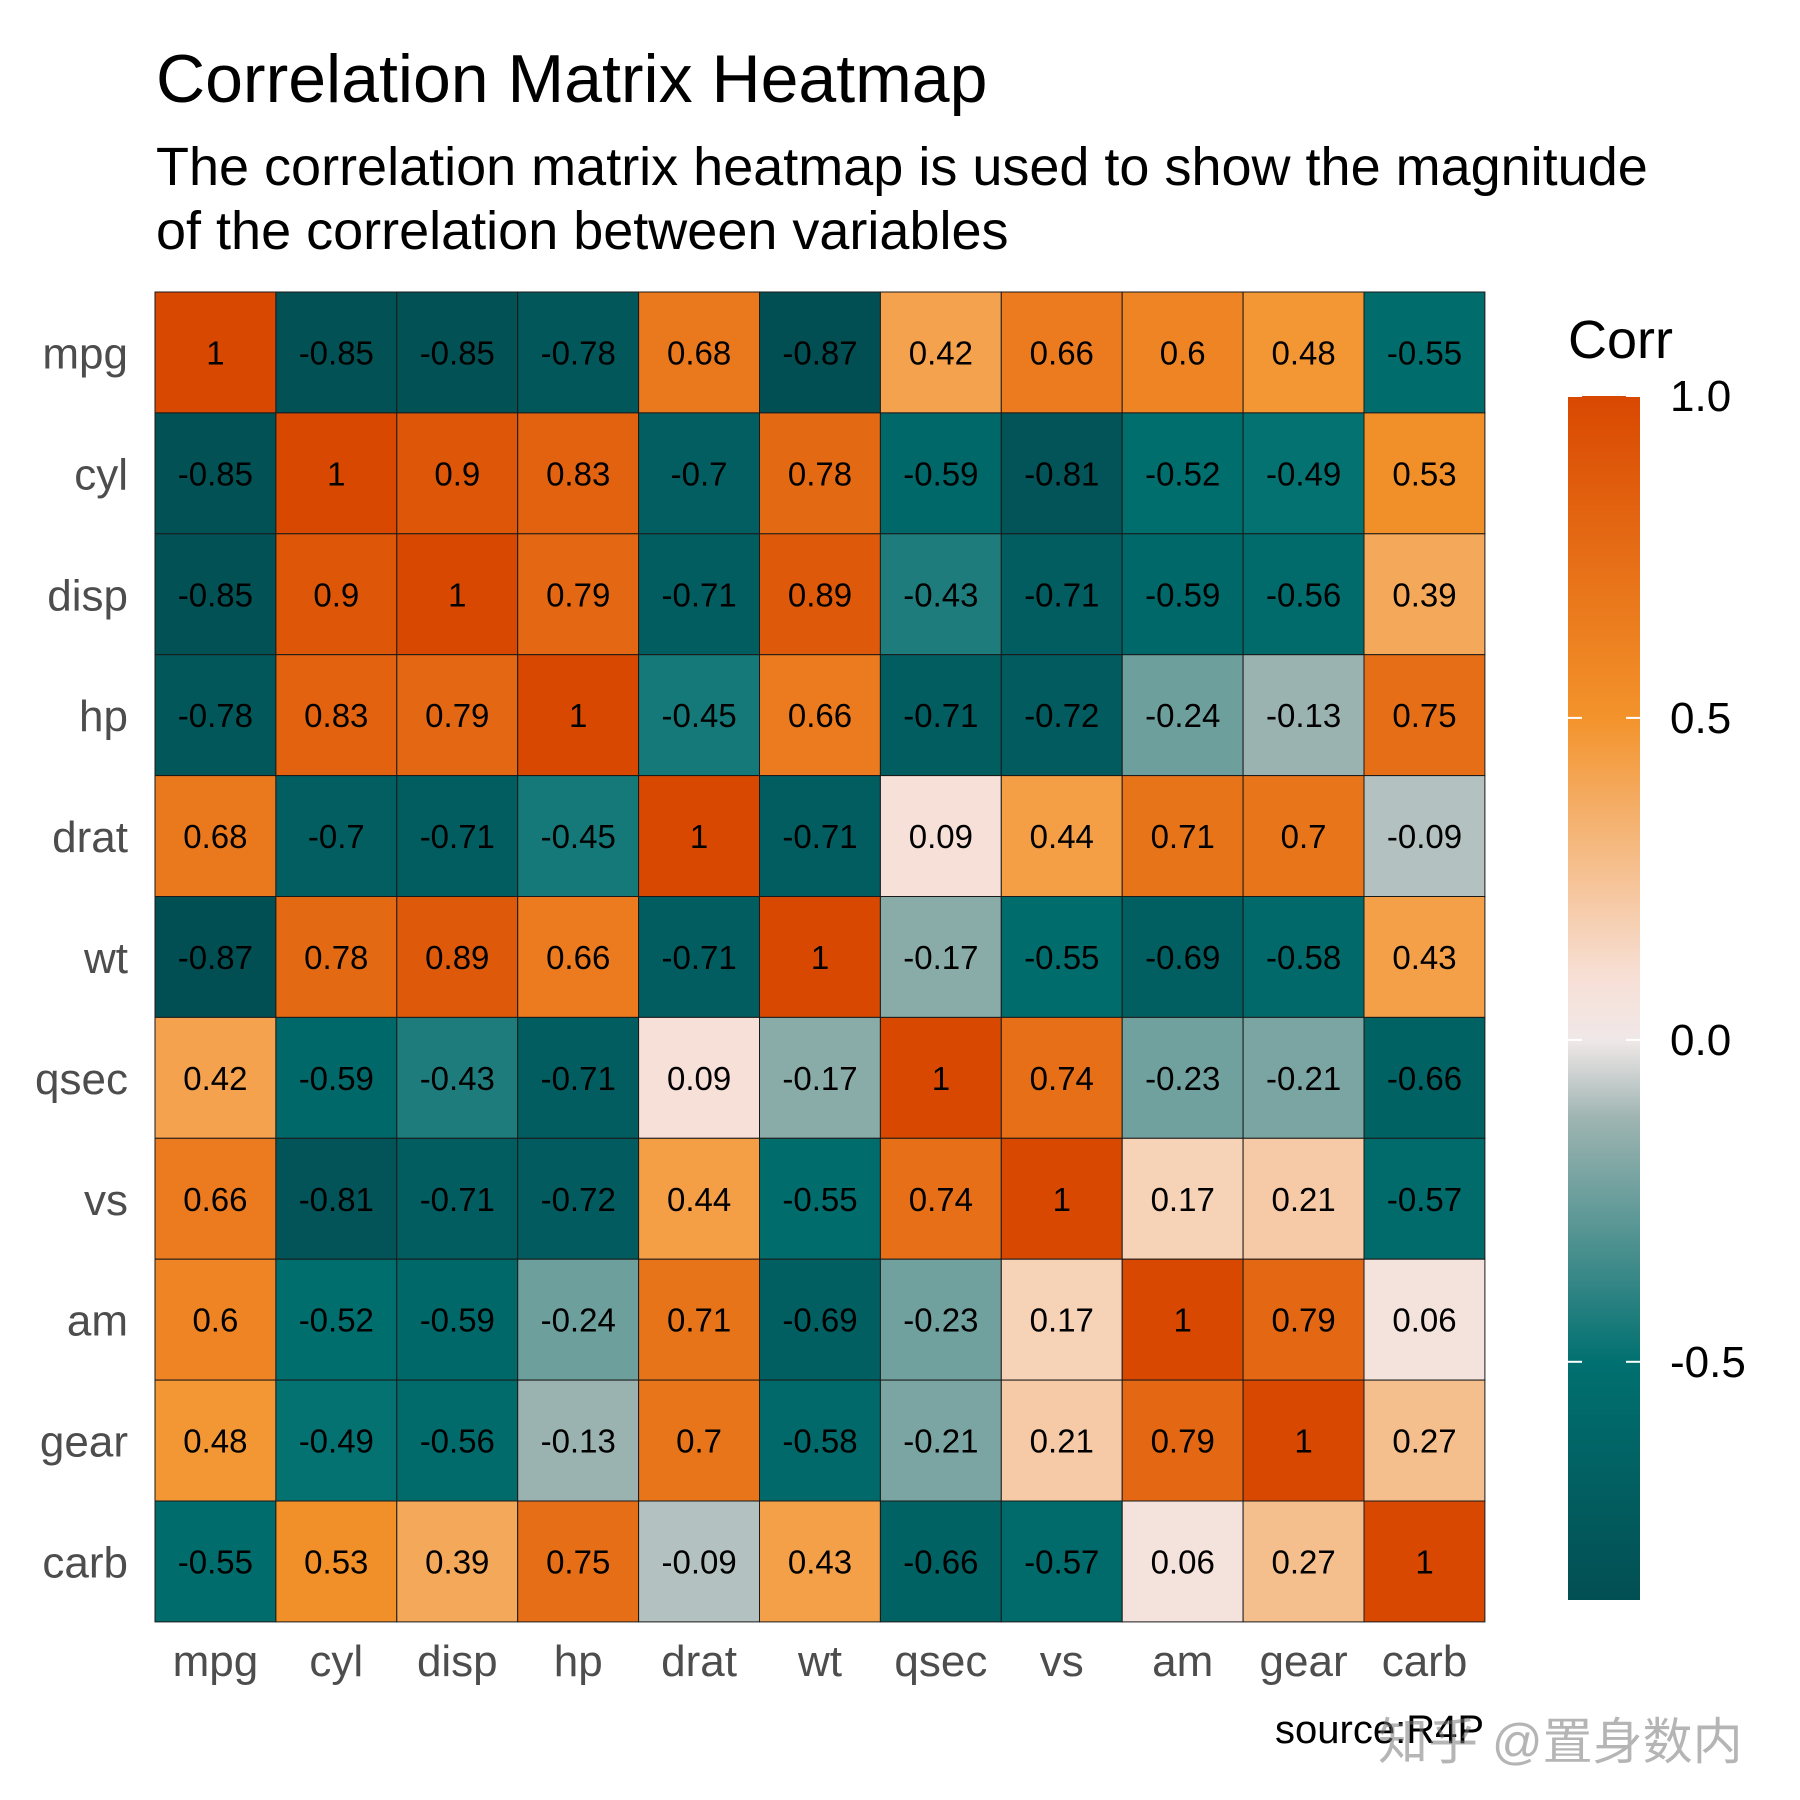  What do you see at coordinates (336, 473) in the screenshot?
I see `cell-cyl-cyl` at bounding box center [336, 473].